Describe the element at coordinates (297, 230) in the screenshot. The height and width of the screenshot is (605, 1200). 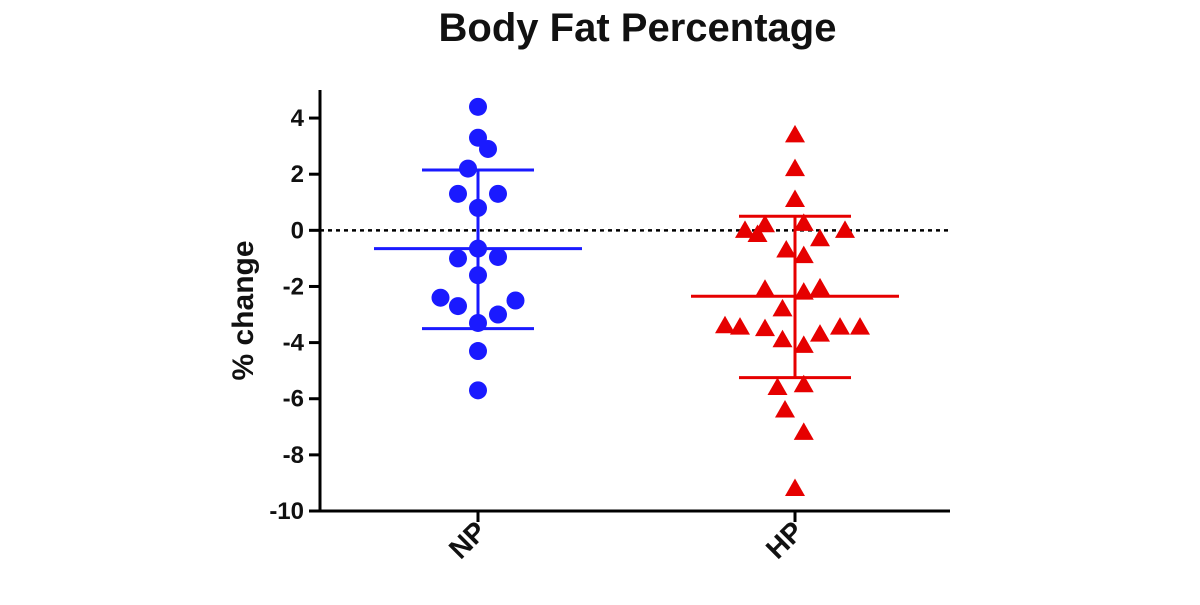
I see `y-tick-label: 0` at that location.